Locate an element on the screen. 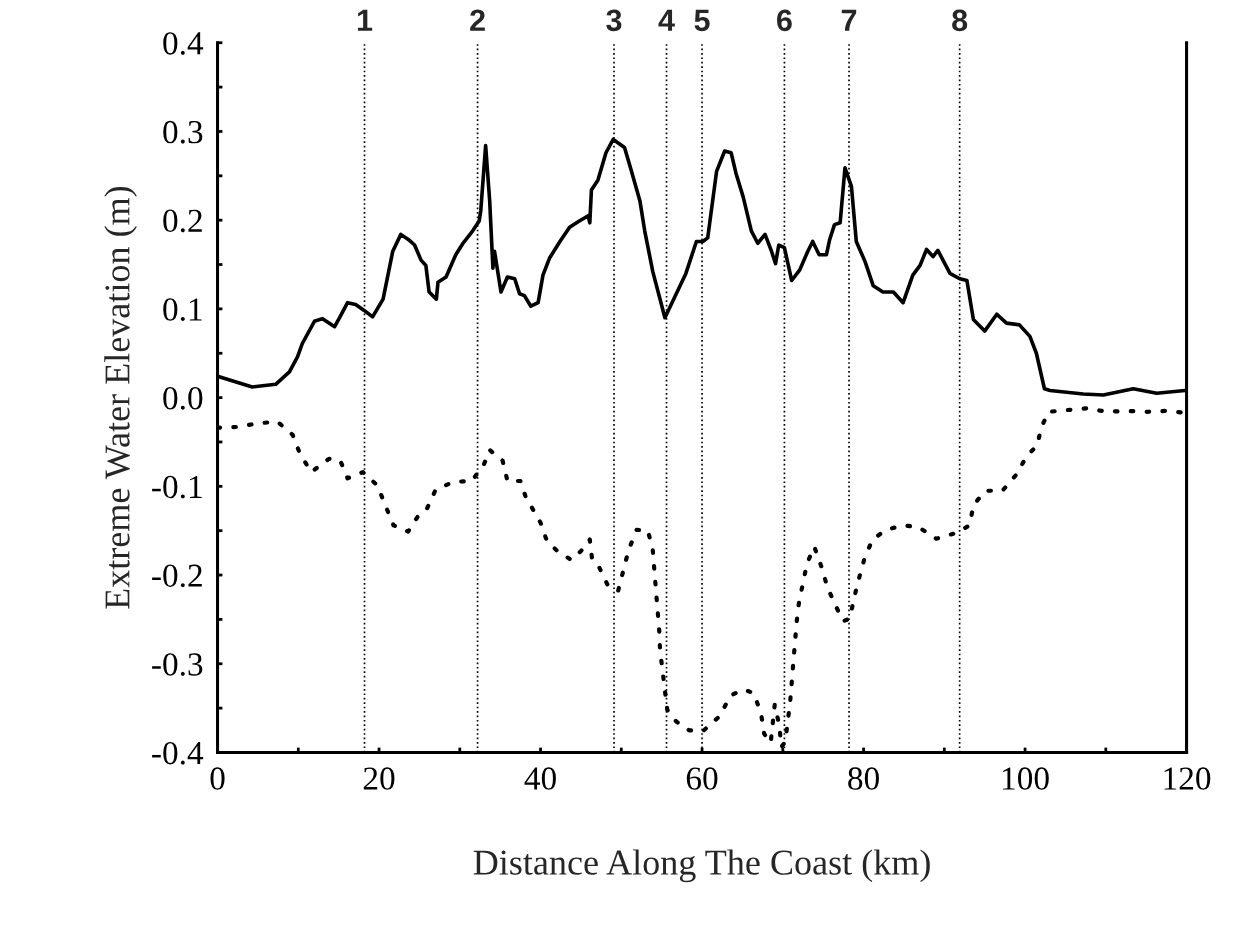 Image resolution: width=1236 pixels, height=929 pixels. y-tick-label: -0.1 is located at coordinates (177, 487).